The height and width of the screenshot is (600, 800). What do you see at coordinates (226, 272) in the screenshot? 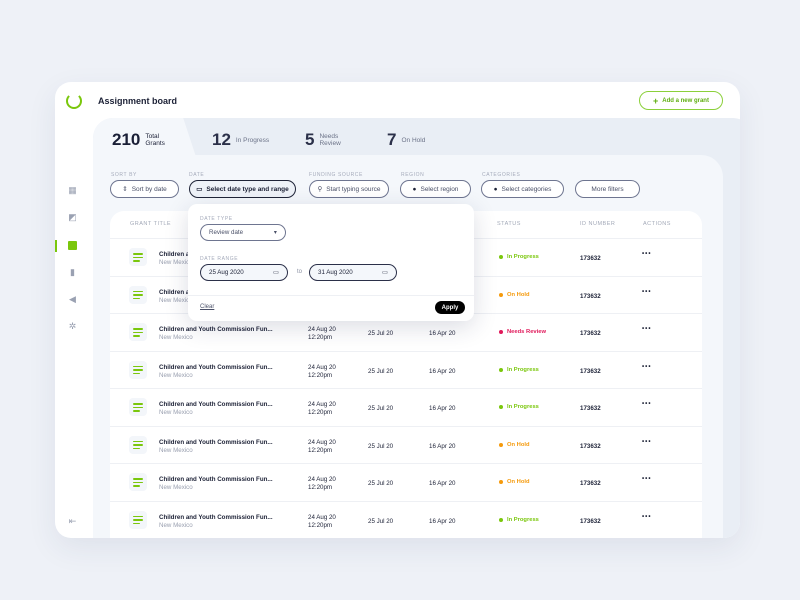
I see `date-from-value: 25 Aug 2020` at bounding box center [226, 272].